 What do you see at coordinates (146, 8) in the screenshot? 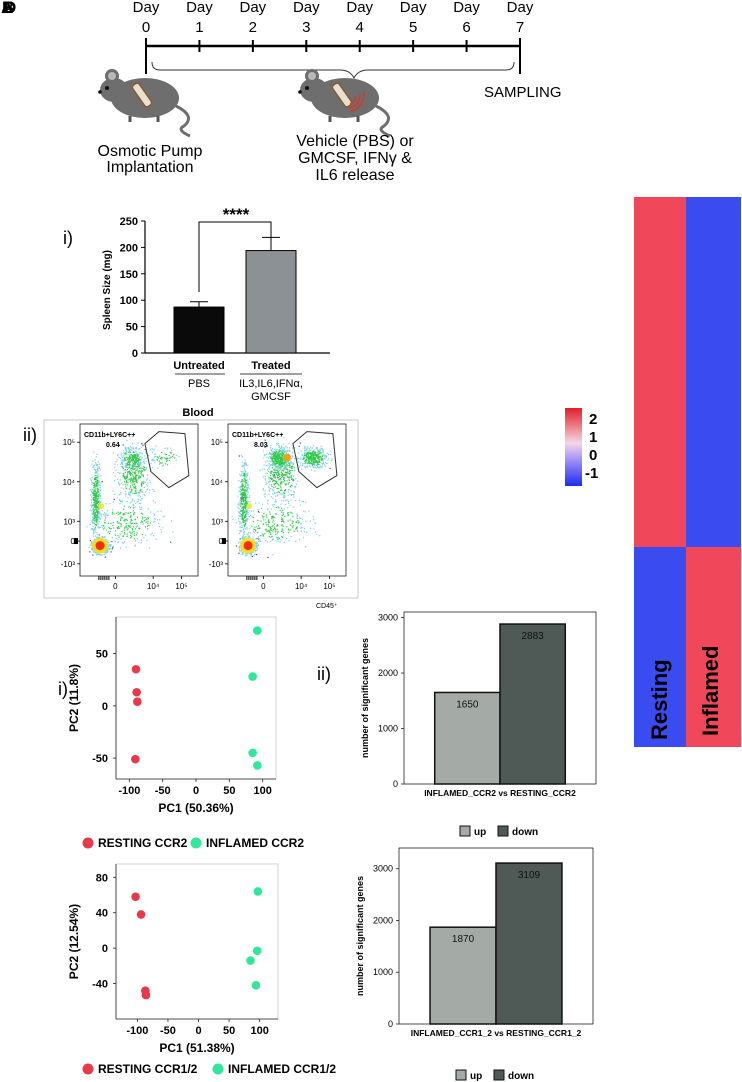
I see `day-word-0: Day` at bounding box center [146, 8].